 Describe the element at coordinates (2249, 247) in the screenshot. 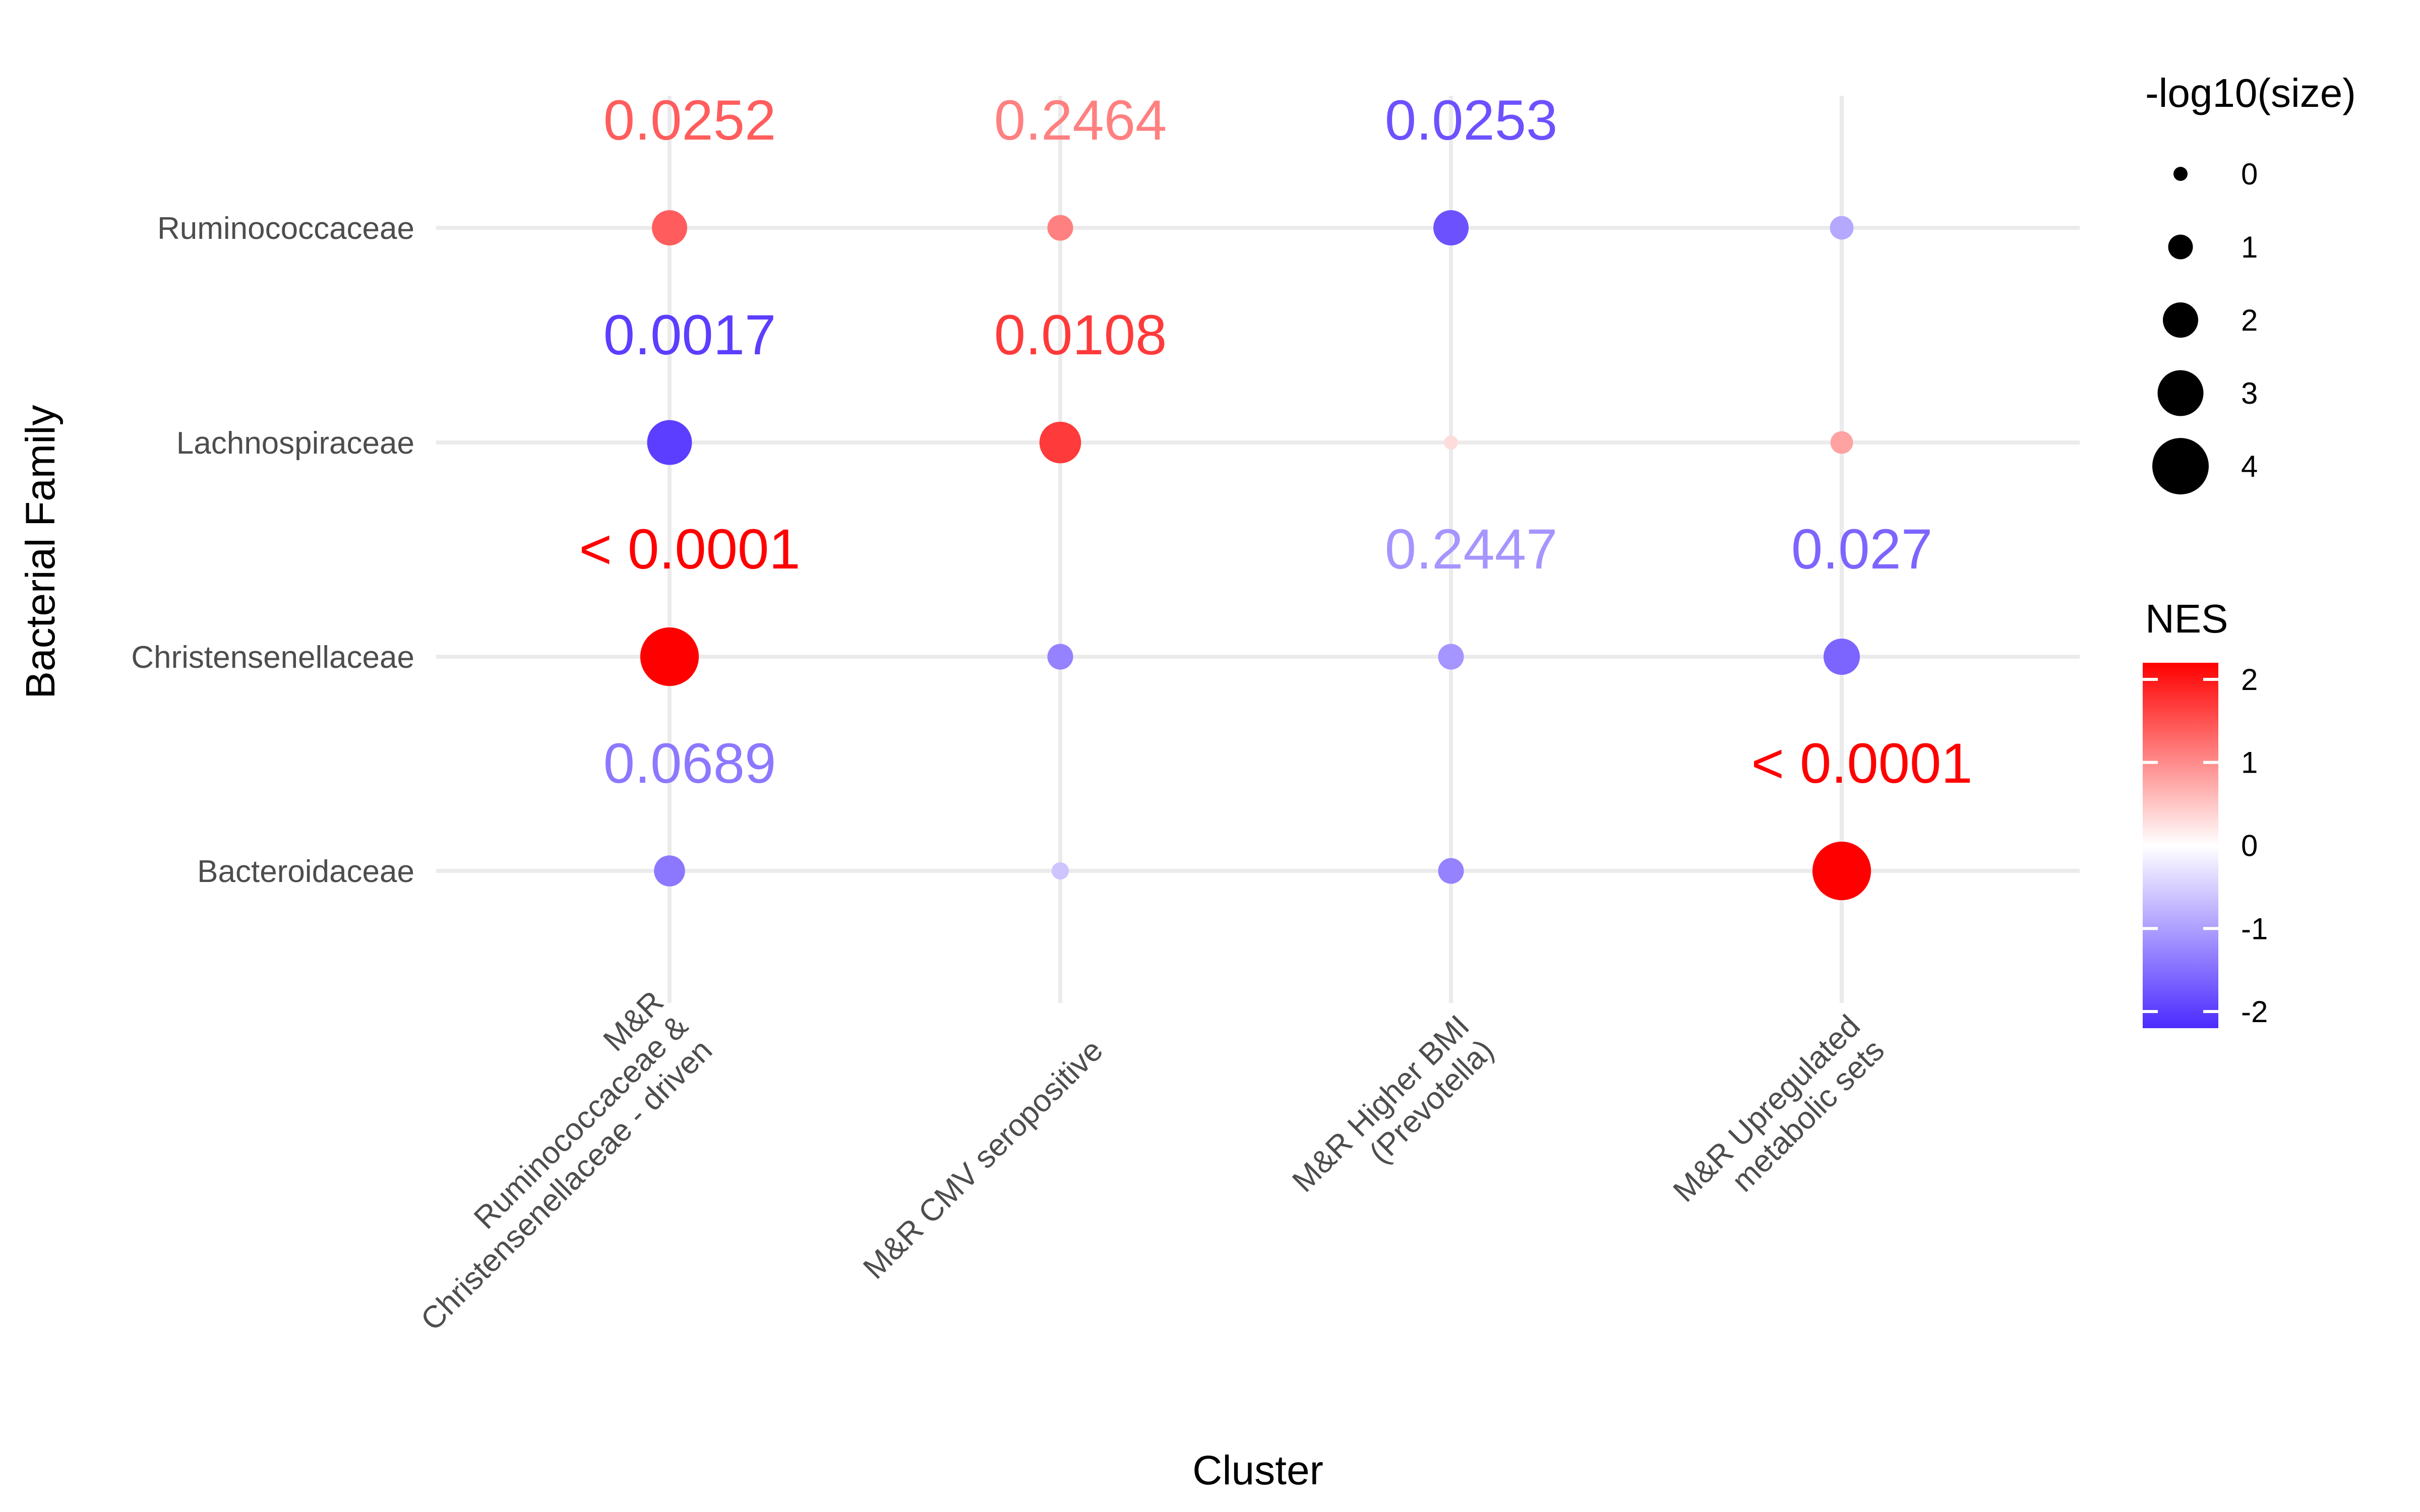

I see `size-legend-label: 1` at that location.